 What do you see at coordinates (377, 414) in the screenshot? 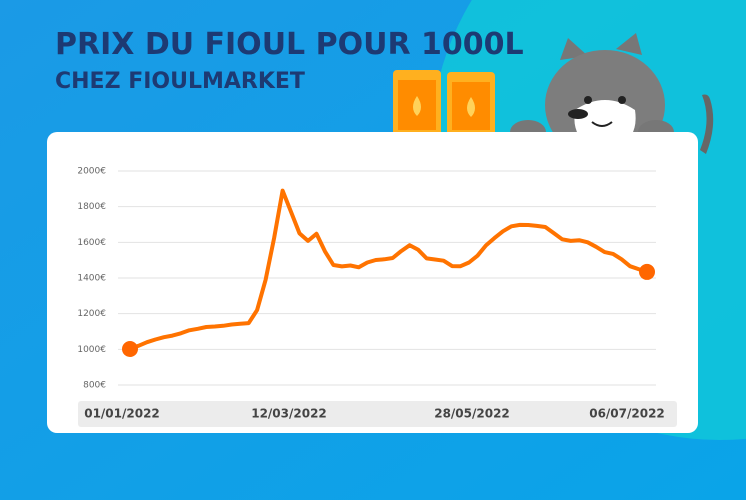
I see `x-axis-bar` at bounding box center [377, 414].